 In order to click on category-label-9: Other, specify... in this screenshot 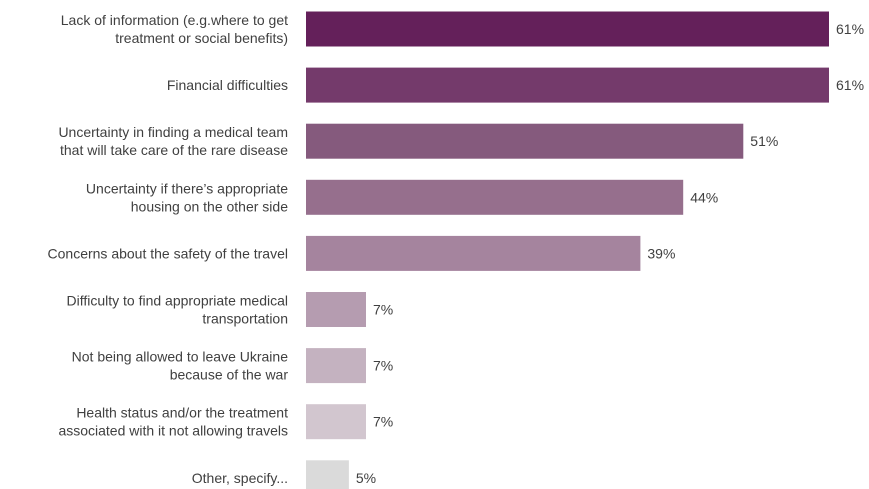, I will do `click(240, 478)`.